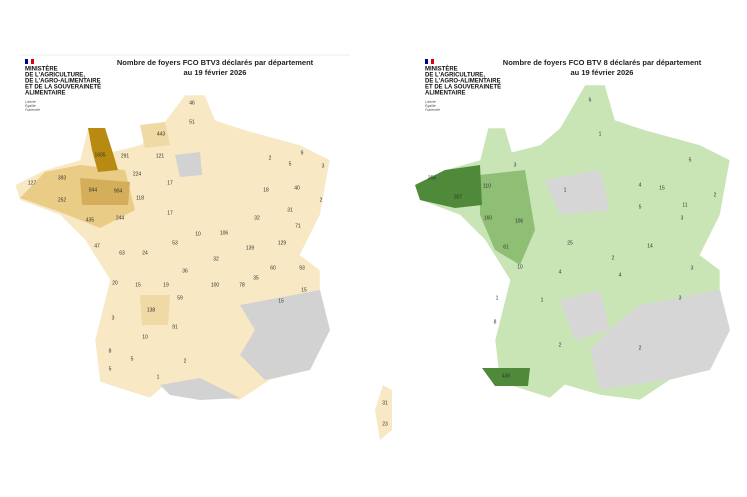 The height and width of the screenshot is (497, 747). I want to click on department-count: 17, so click(170, 183).